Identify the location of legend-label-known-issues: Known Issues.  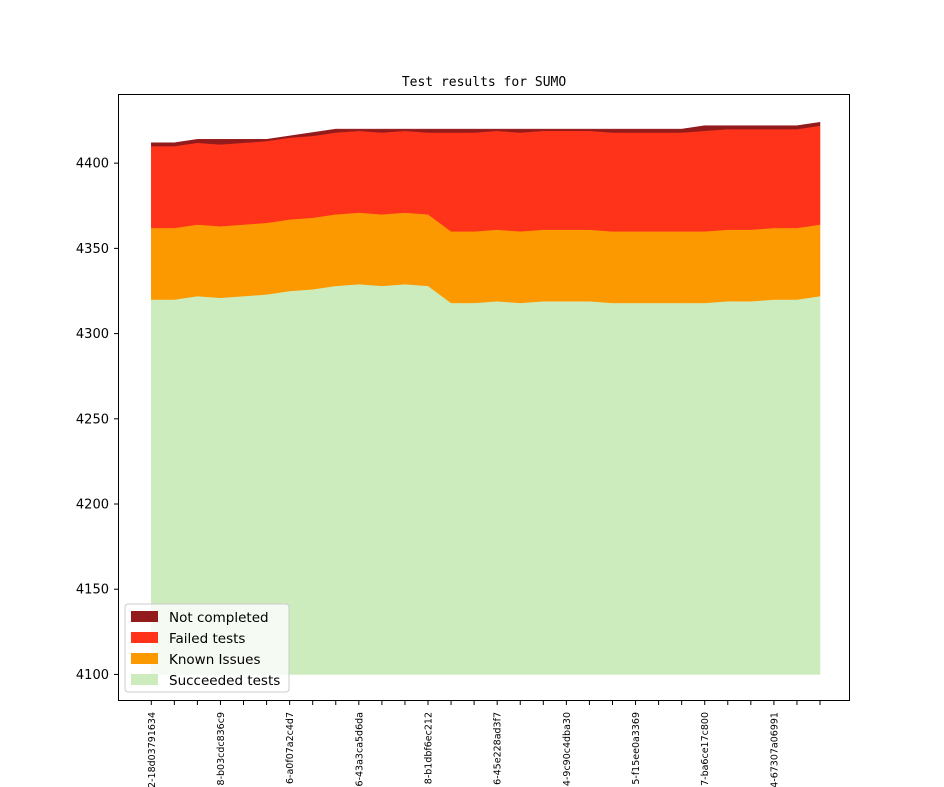
(215, 660).